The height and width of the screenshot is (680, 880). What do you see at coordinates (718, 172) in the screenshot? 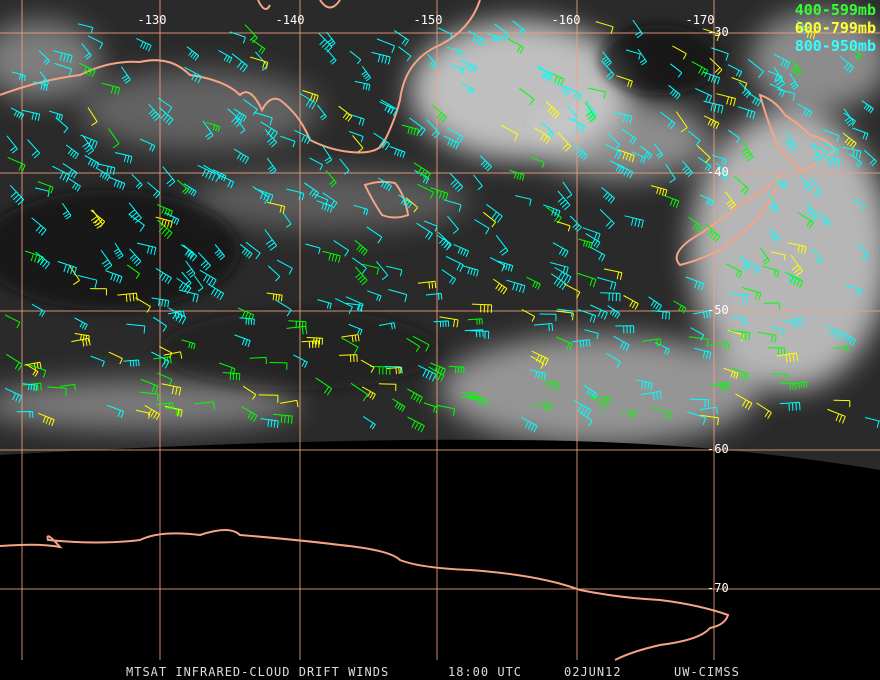
I see `latitude-label: -40` at bounding box center [718, 172].